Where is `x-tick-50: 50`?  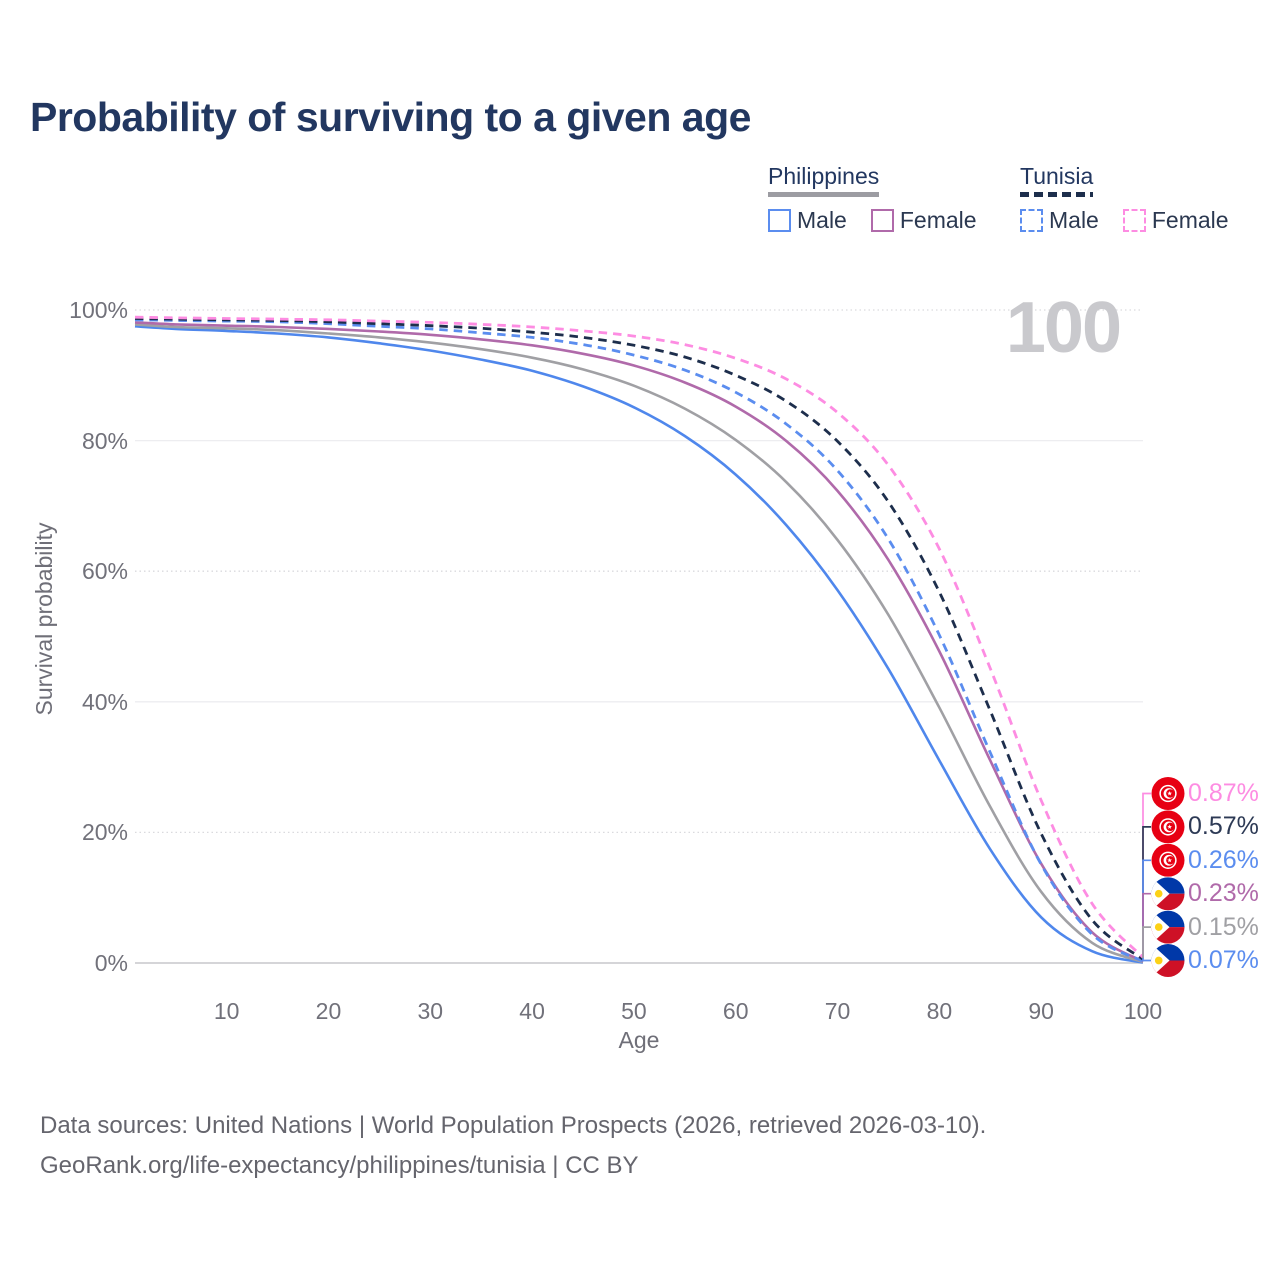
x-tick-50: 50 is located at coordinates (634, 1011).